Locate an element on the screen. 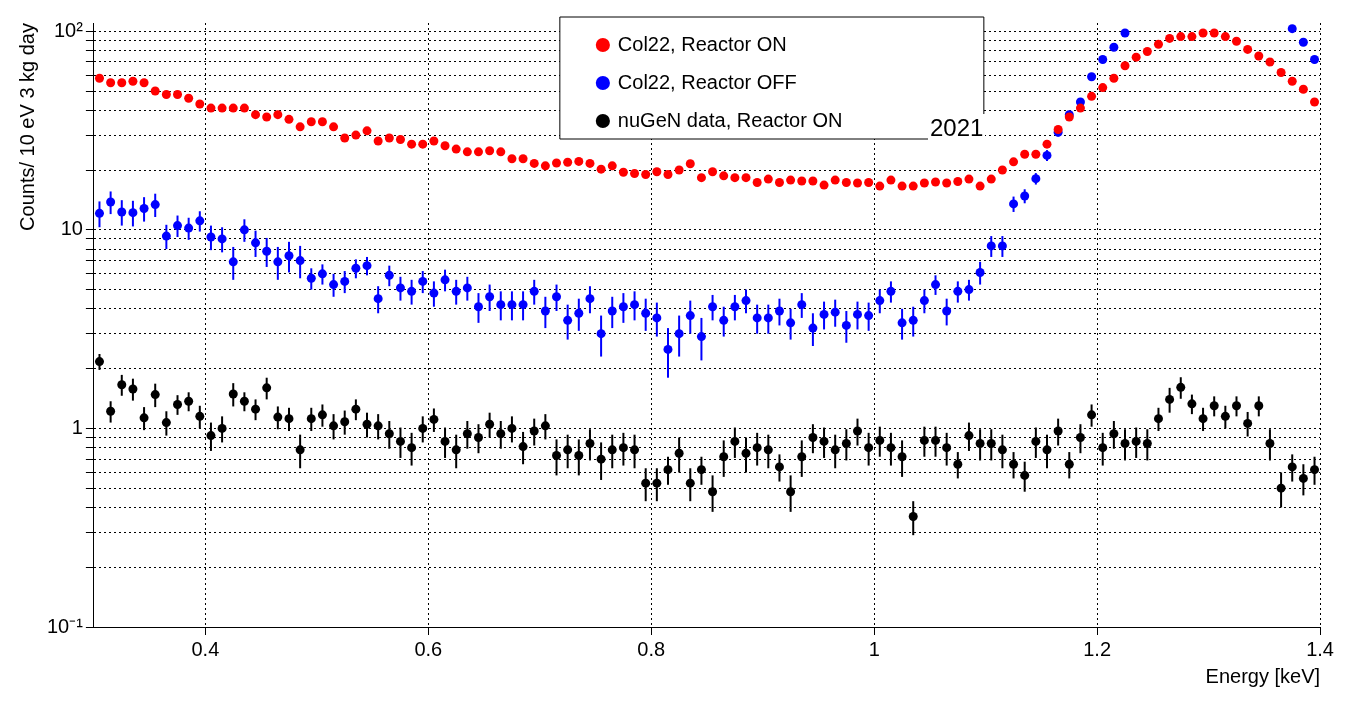 The height and width of the screenshot is (701, 1345). x-tick-label: 1.2 is located at coordinates (1097, 648).